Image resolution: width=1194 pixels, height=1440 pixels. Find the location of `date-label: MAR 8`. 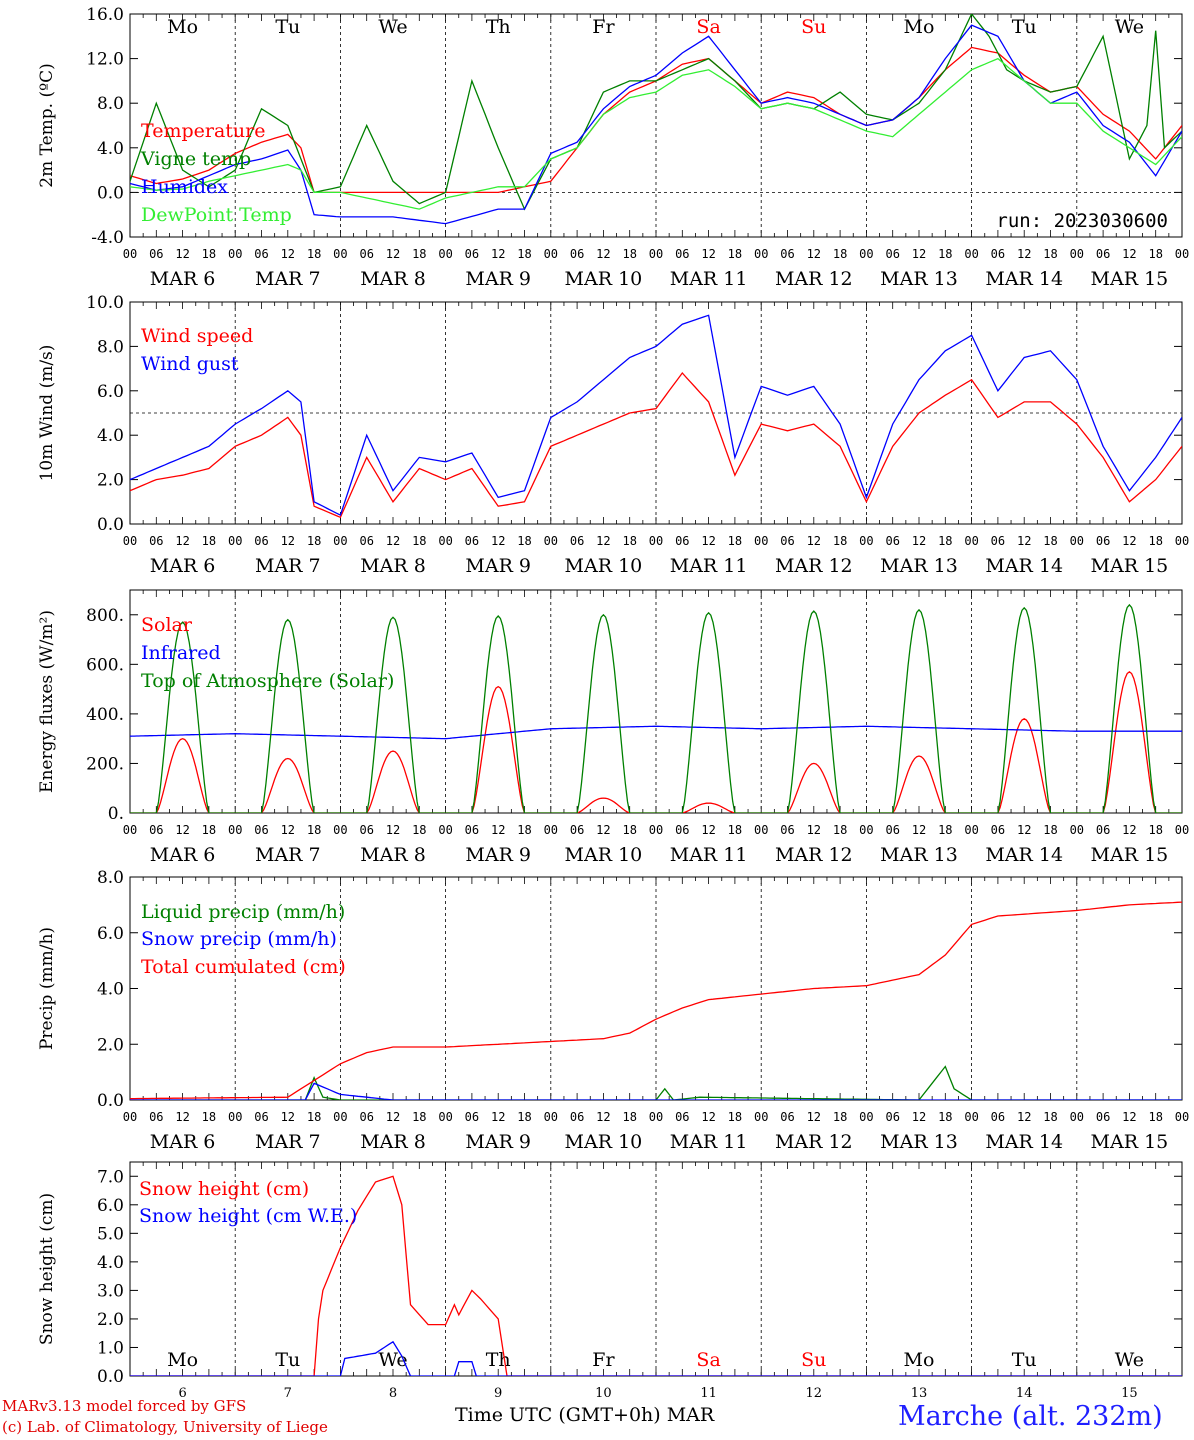

date-label: MAR 8 is located at coordinates (393, 1142).